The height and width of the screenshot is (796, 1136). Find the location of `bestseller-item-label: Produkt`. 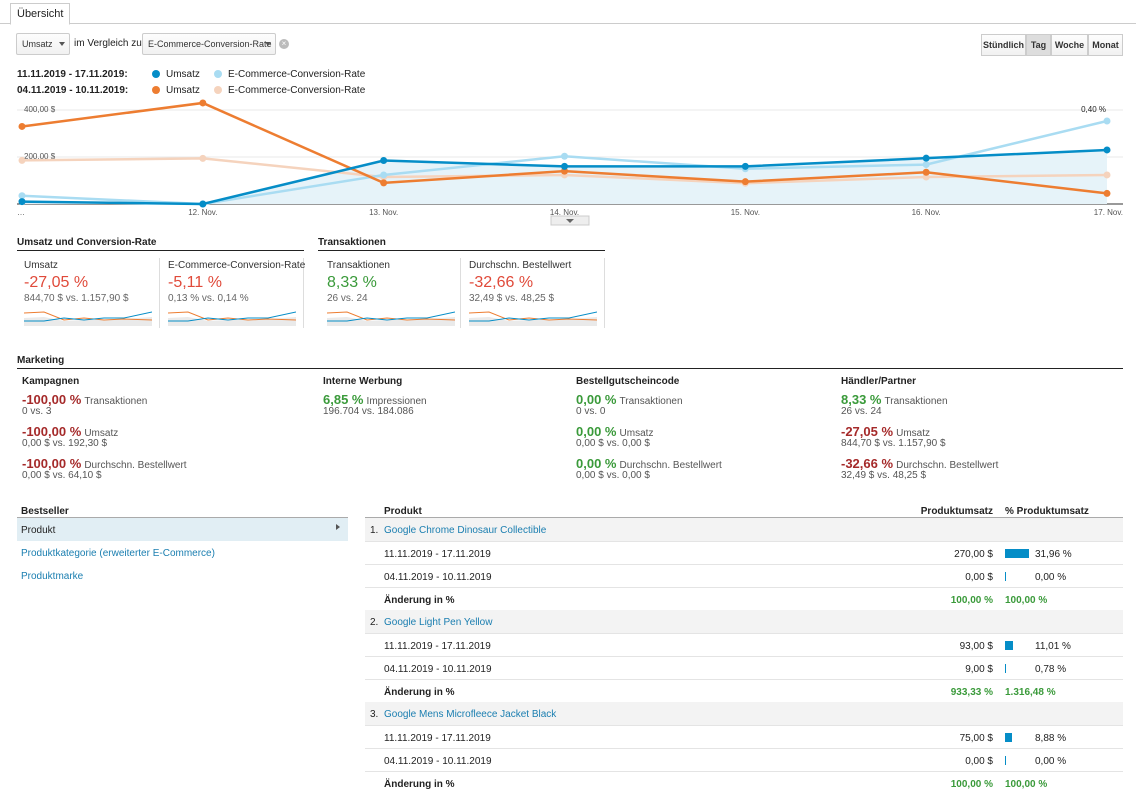

bestseller-item-label: Produkt is located at coordinates (38, 530).